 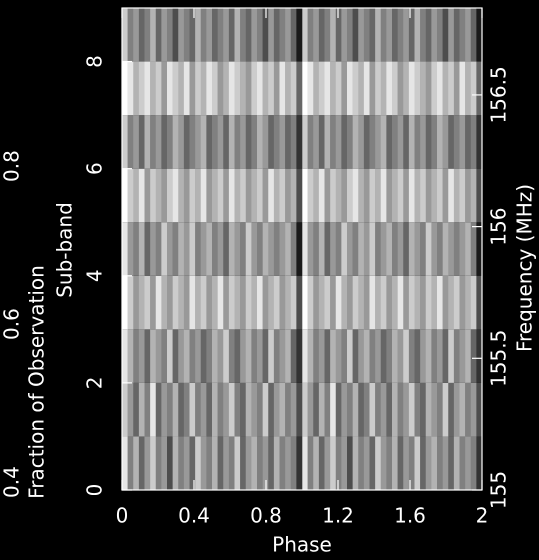 I want to click on y-tick-label: 2, so click(x=95, y=383).